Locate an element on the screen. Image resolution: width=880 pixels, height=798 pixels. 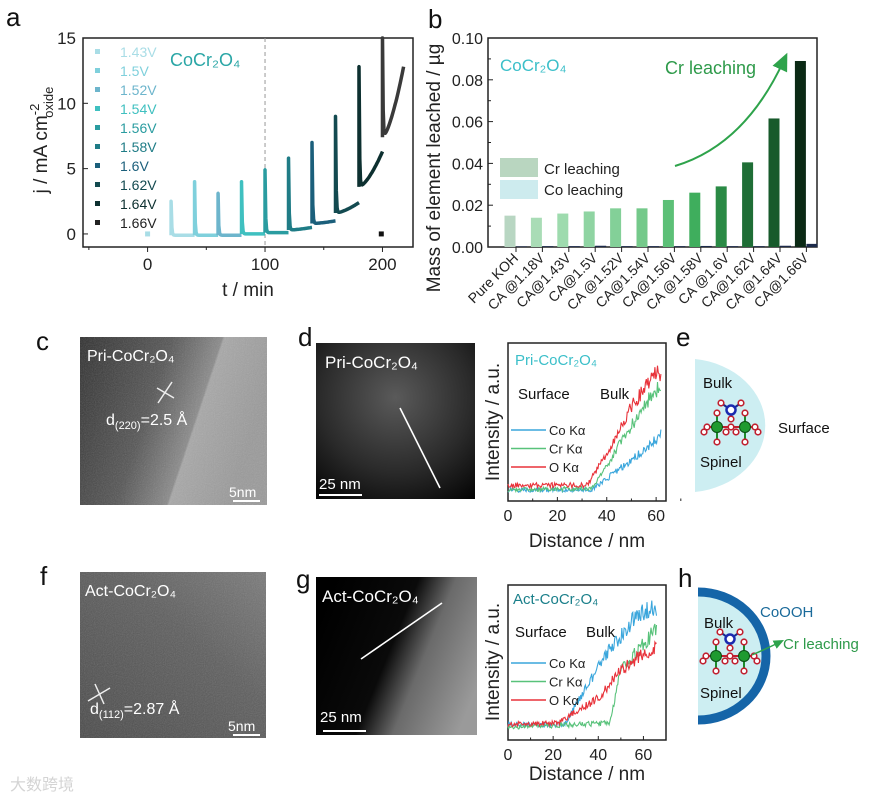
y-axis-label: j / mA cm-2oxide is located at coordinates (41, 141).